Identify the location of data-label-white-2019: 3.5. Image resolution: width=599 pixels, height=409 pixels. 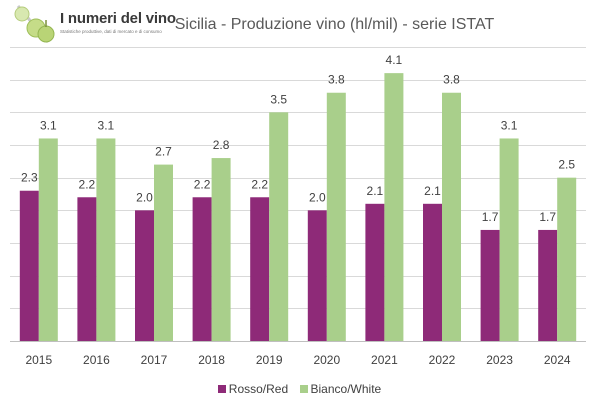
(278, 99).